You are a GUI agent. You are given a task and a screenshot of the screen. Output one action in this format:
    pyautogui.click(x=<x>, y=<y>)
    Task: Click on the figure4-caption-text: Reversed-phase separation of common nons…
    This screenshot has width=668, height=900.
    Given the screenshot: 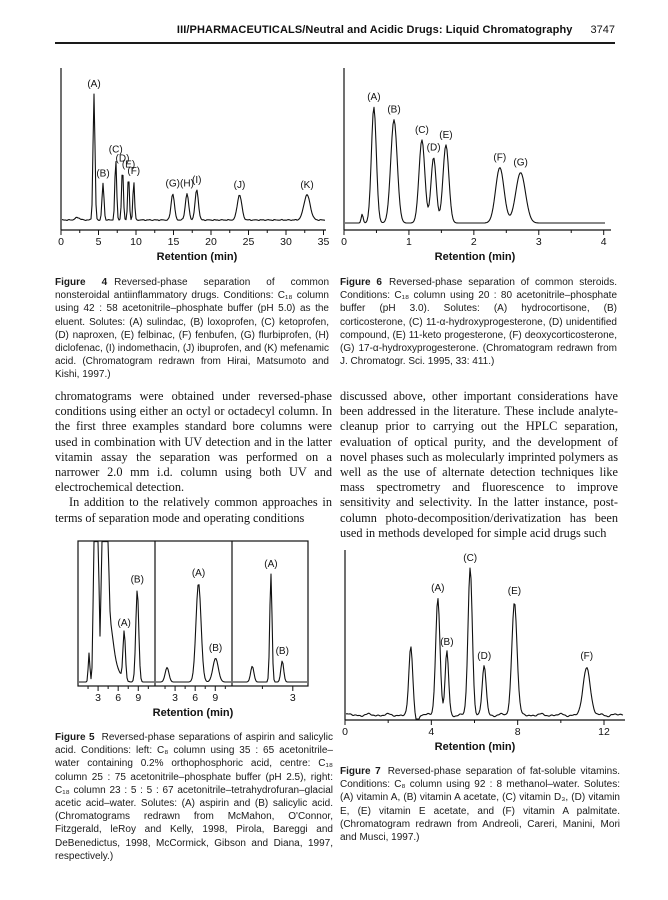 What is the action you would take?
    pyautogui.click(x=192, y=329)
    